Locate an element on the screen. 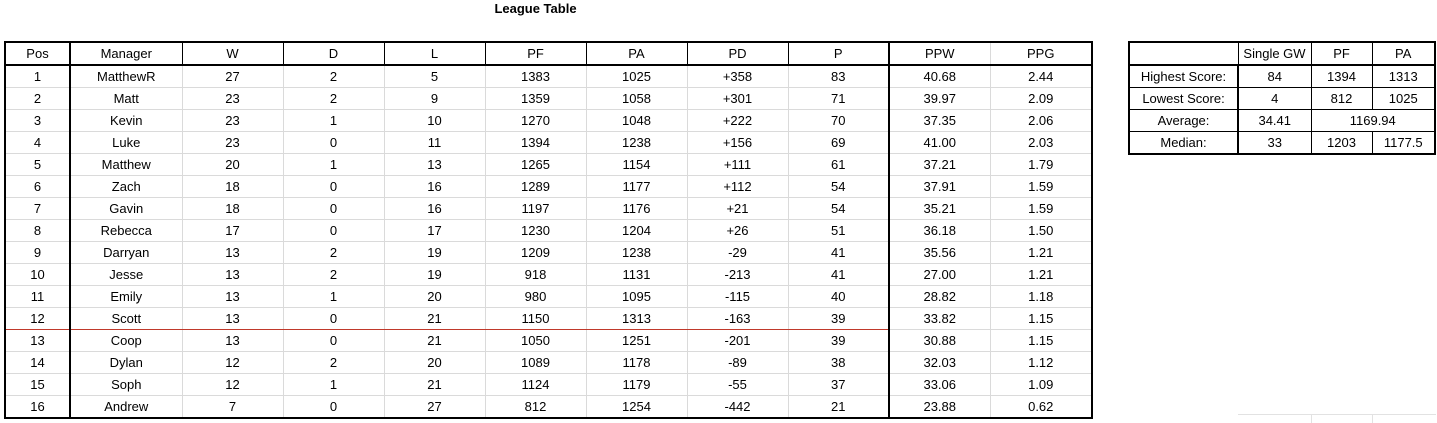  cell-w: 18 is located at coordinates (233, 208).